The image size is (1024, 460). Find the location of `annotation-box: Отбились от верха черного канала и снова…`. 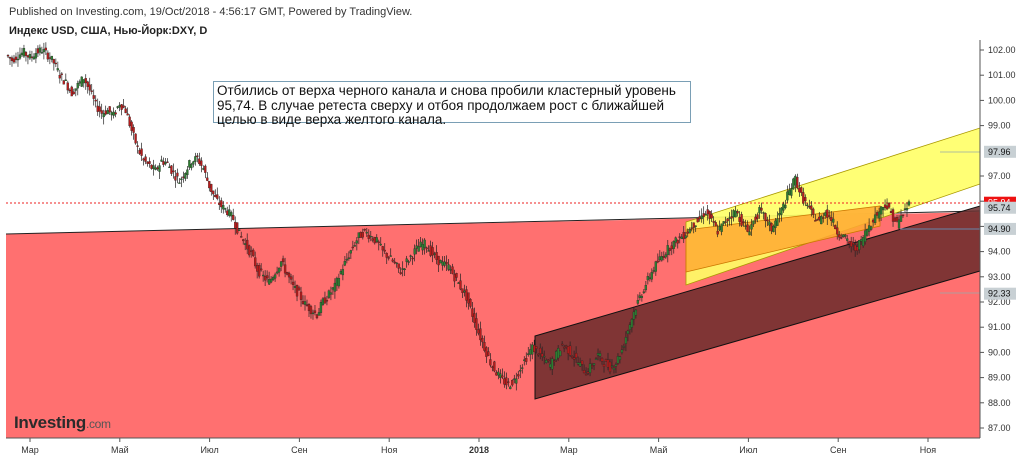

annotation-box: Отбились от верха черного канала и снова… is located at coordinates (452, 104).